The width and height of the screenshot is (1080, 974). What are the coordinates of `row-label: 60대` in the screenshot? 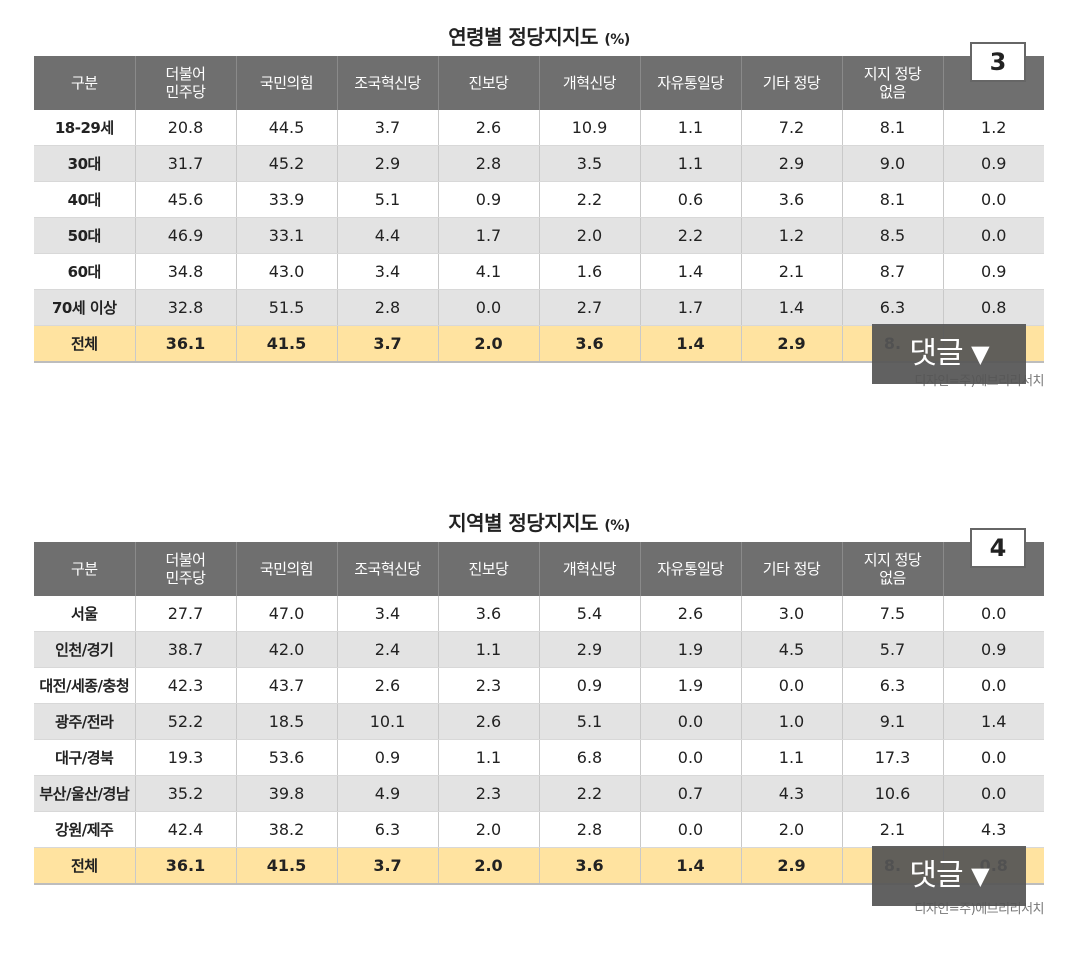 It's located at (85, 271).